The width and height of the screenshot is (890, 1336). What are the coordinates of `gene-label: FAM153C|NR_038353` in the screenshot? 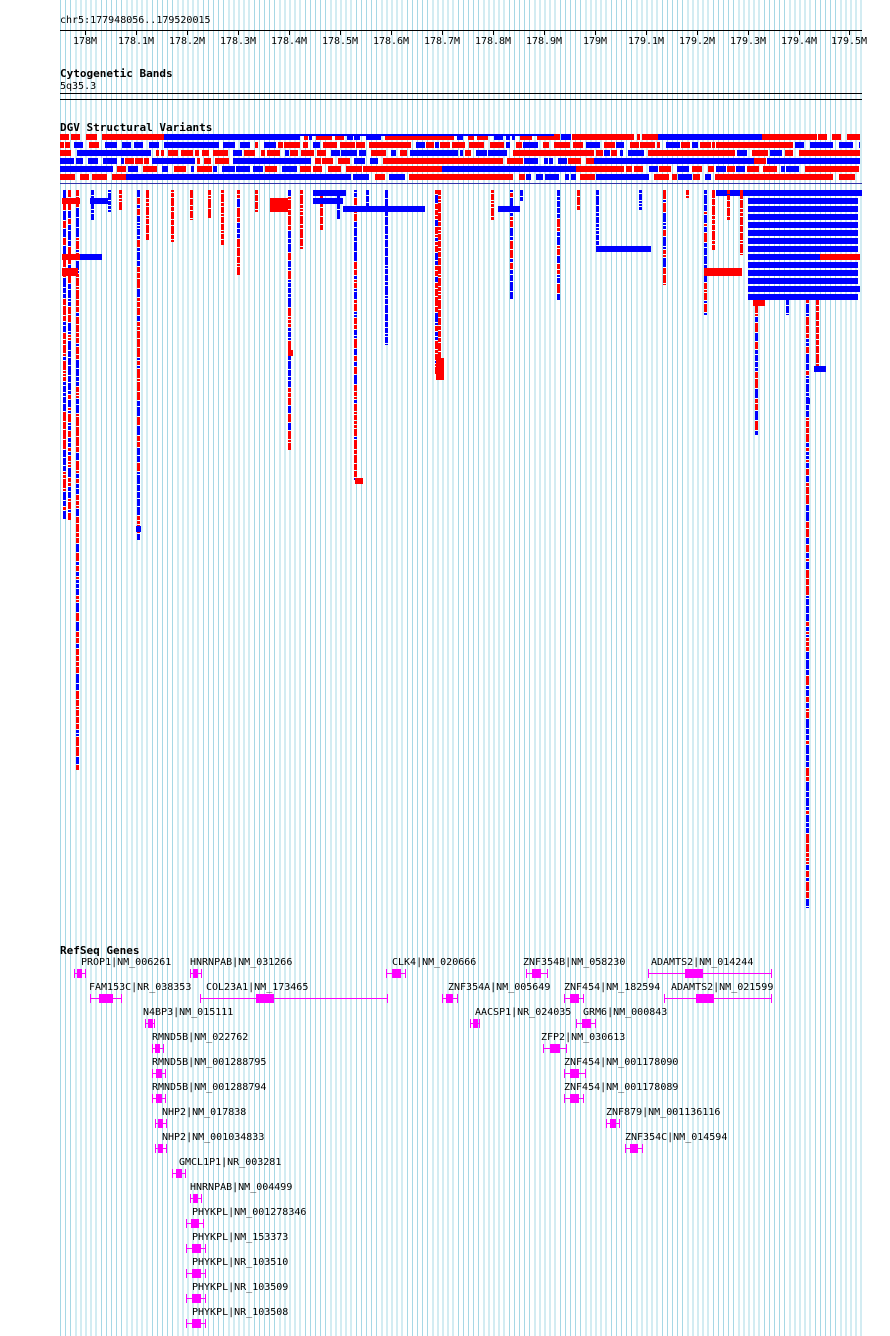 It's located at (140, 987).